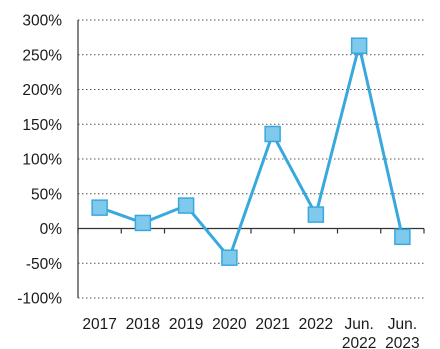 The width and height of the screenshot is (440, 349). I want to click on x-tick-label-line: 2022, so click(359, 342).